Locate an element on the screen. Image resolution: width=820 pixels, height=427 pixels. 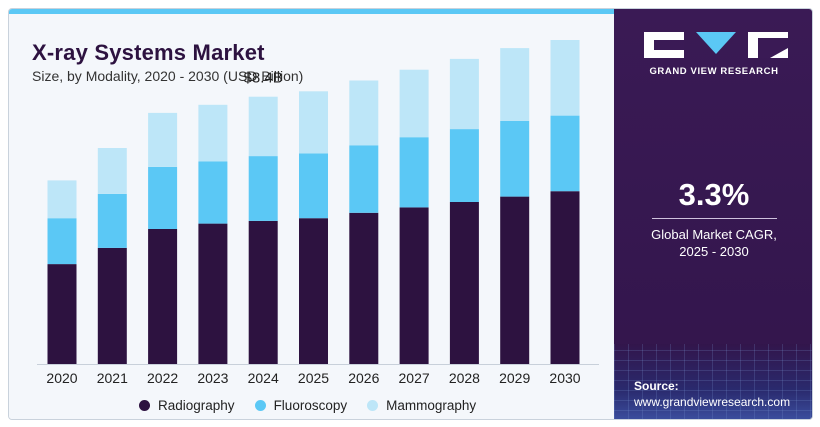
bar-mammography-2024 is located at coordinates (263, 126).